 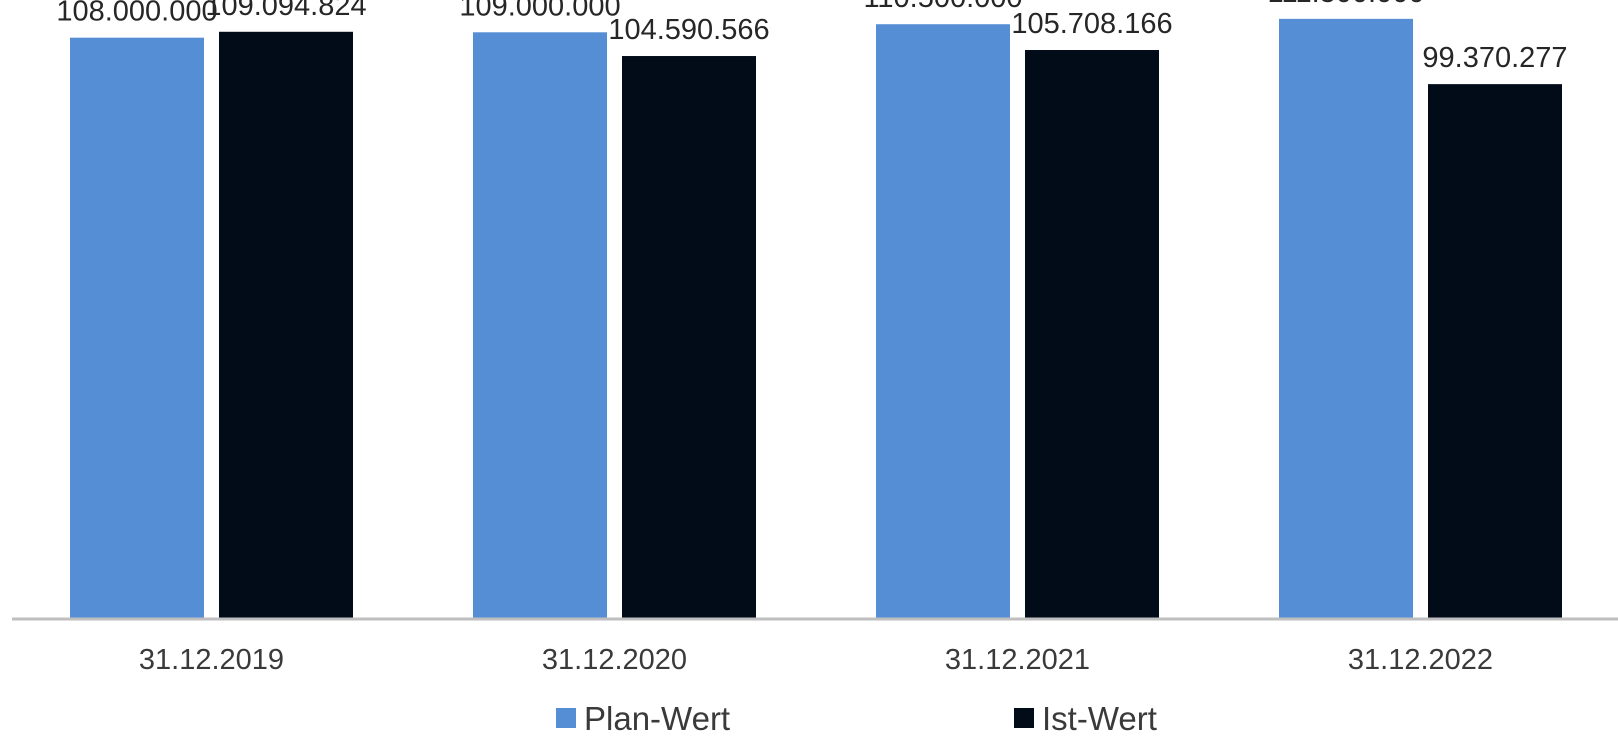 What do you see at coordinates (211, 660) in the screenshot?
I see `x-tick-label-0: 31.12.2019` at bounding box center [211, 660].